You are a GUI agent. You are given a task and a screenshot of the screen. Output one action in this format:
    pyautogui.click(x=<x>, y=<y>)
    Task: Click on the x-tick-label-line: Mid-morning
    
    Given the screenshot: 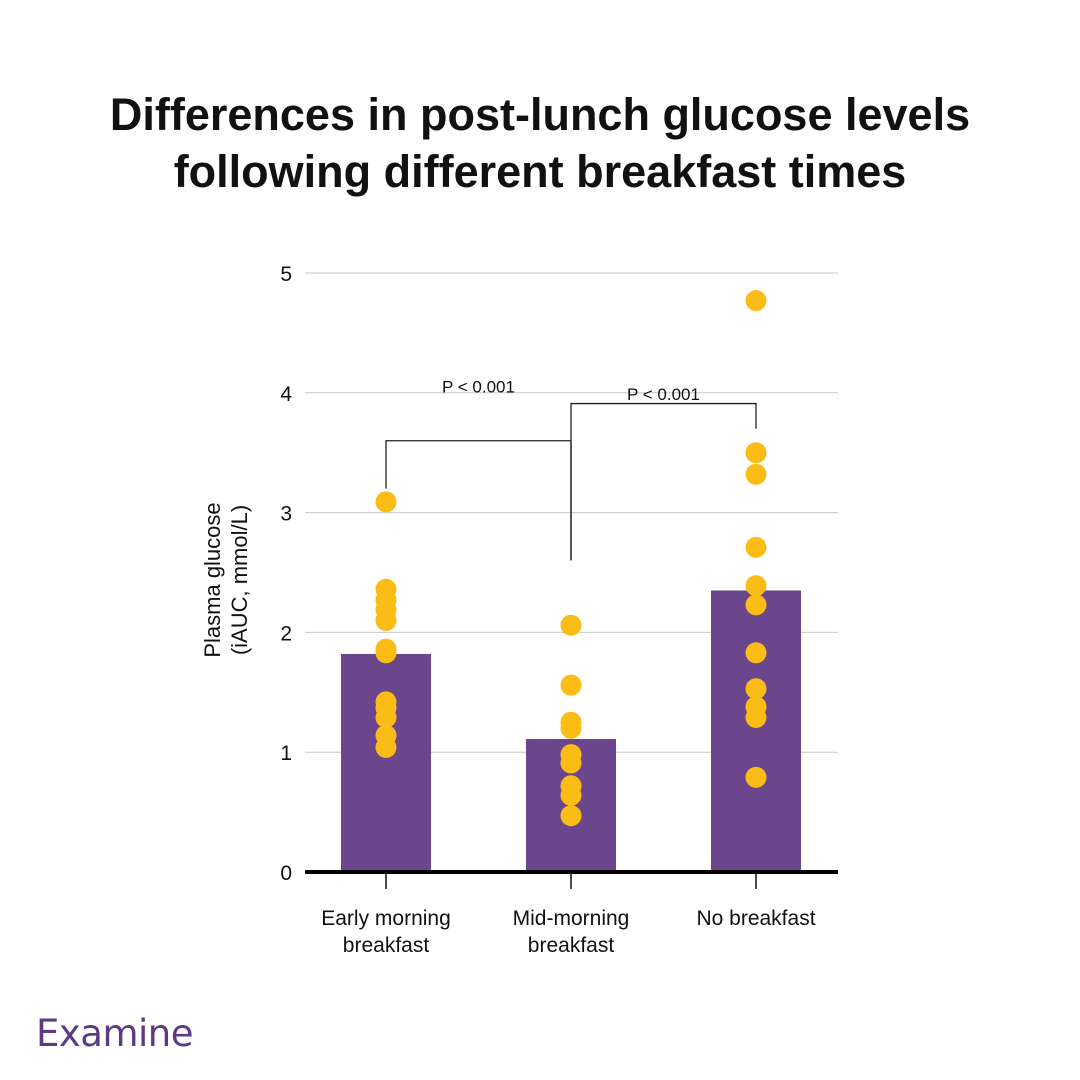 What is the action you would take?
    pyautogui.click(x=571, y=918)
    